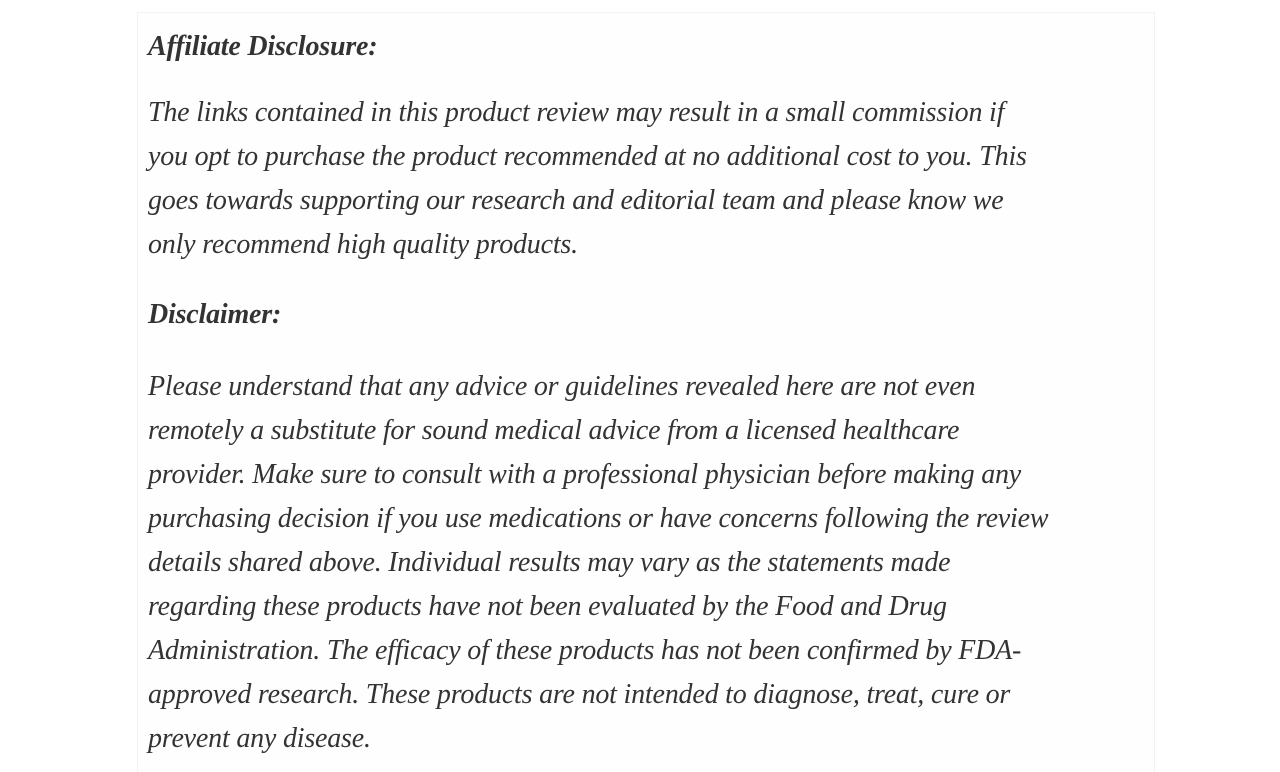 The width and height of the screenshot is (1280, 772). I want to click on text-line: only recommend high quality products., so click(363, 244).